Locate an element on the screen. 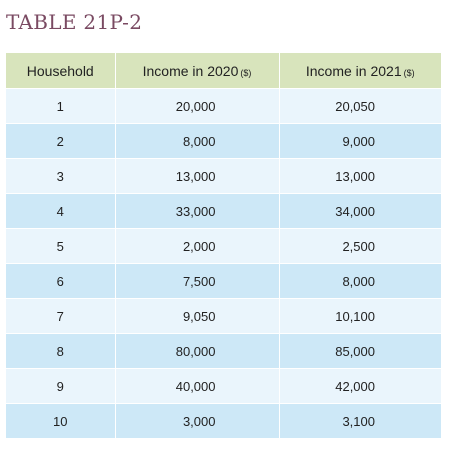 The width and height of the screenshot is (464, 456). table-row: 3 13,000 13,000 is located at coordinates (223, 176).